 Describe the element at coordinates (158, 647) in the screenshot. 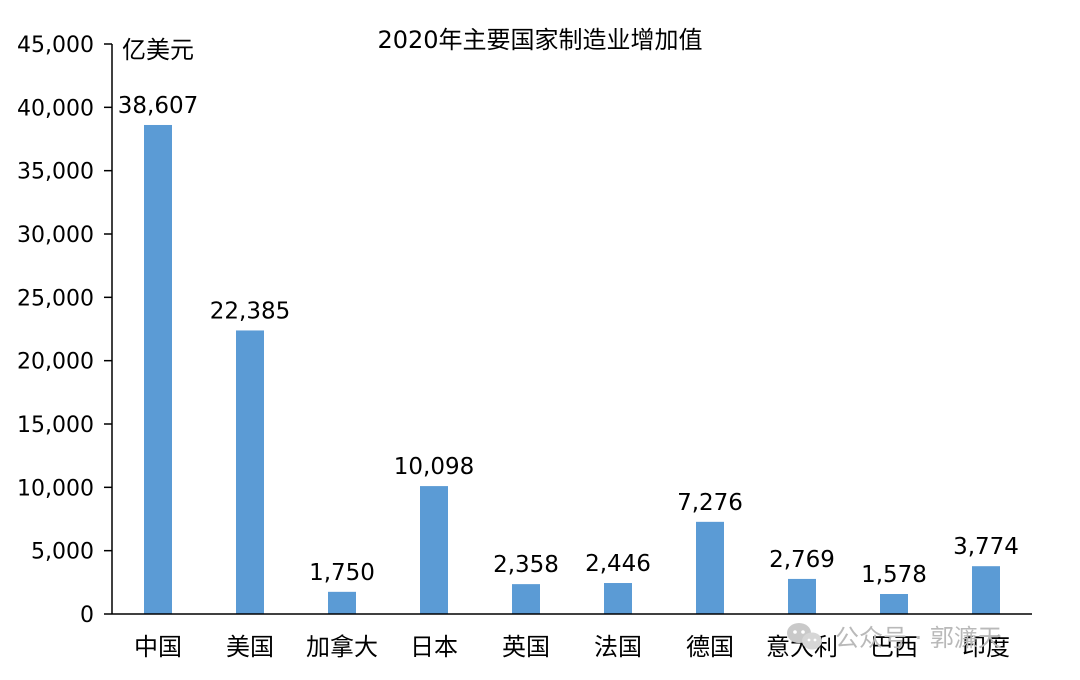

I see `x-tick-label: 中国` at that location.